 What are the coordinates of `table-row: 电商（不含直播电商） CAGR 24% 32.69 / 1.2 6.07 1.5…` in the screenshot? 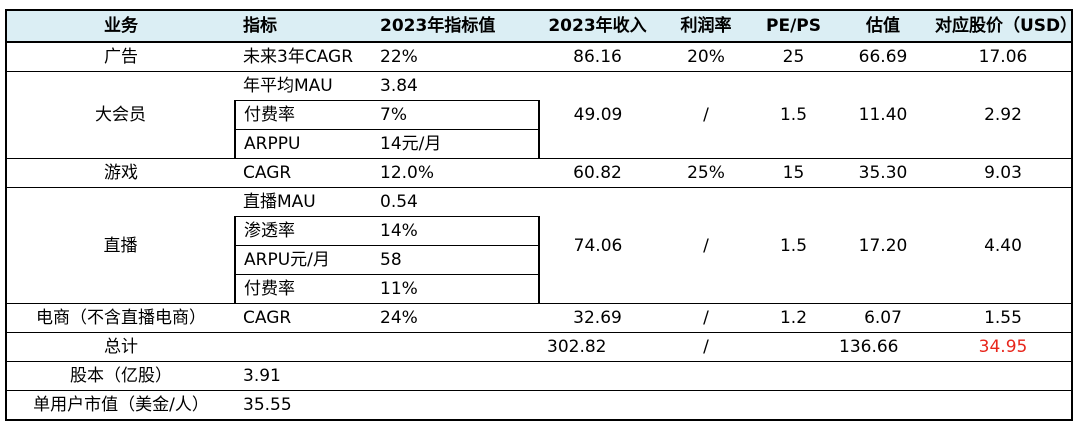 It's located at (539, 318).